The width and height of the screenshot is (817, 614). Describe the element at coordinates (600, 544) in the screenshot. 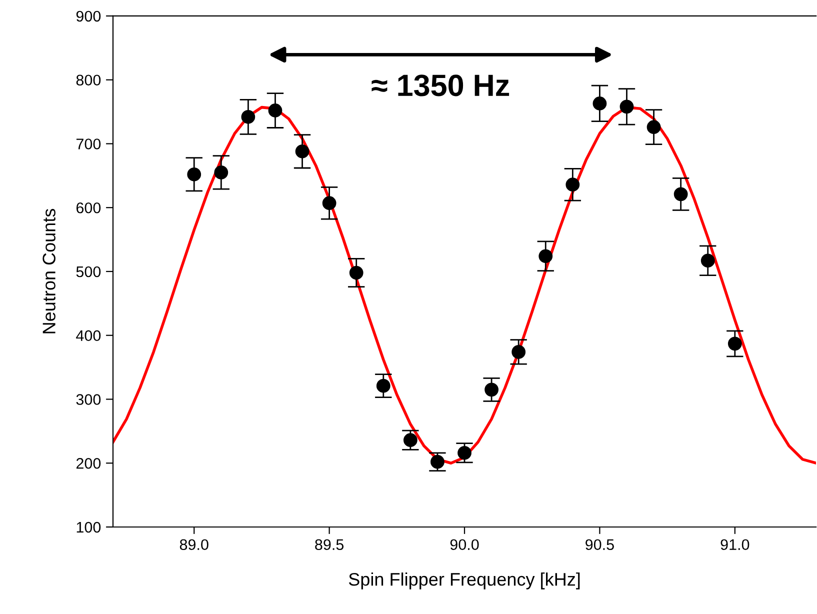

I see `x-tick-label: 90.5` at that location.